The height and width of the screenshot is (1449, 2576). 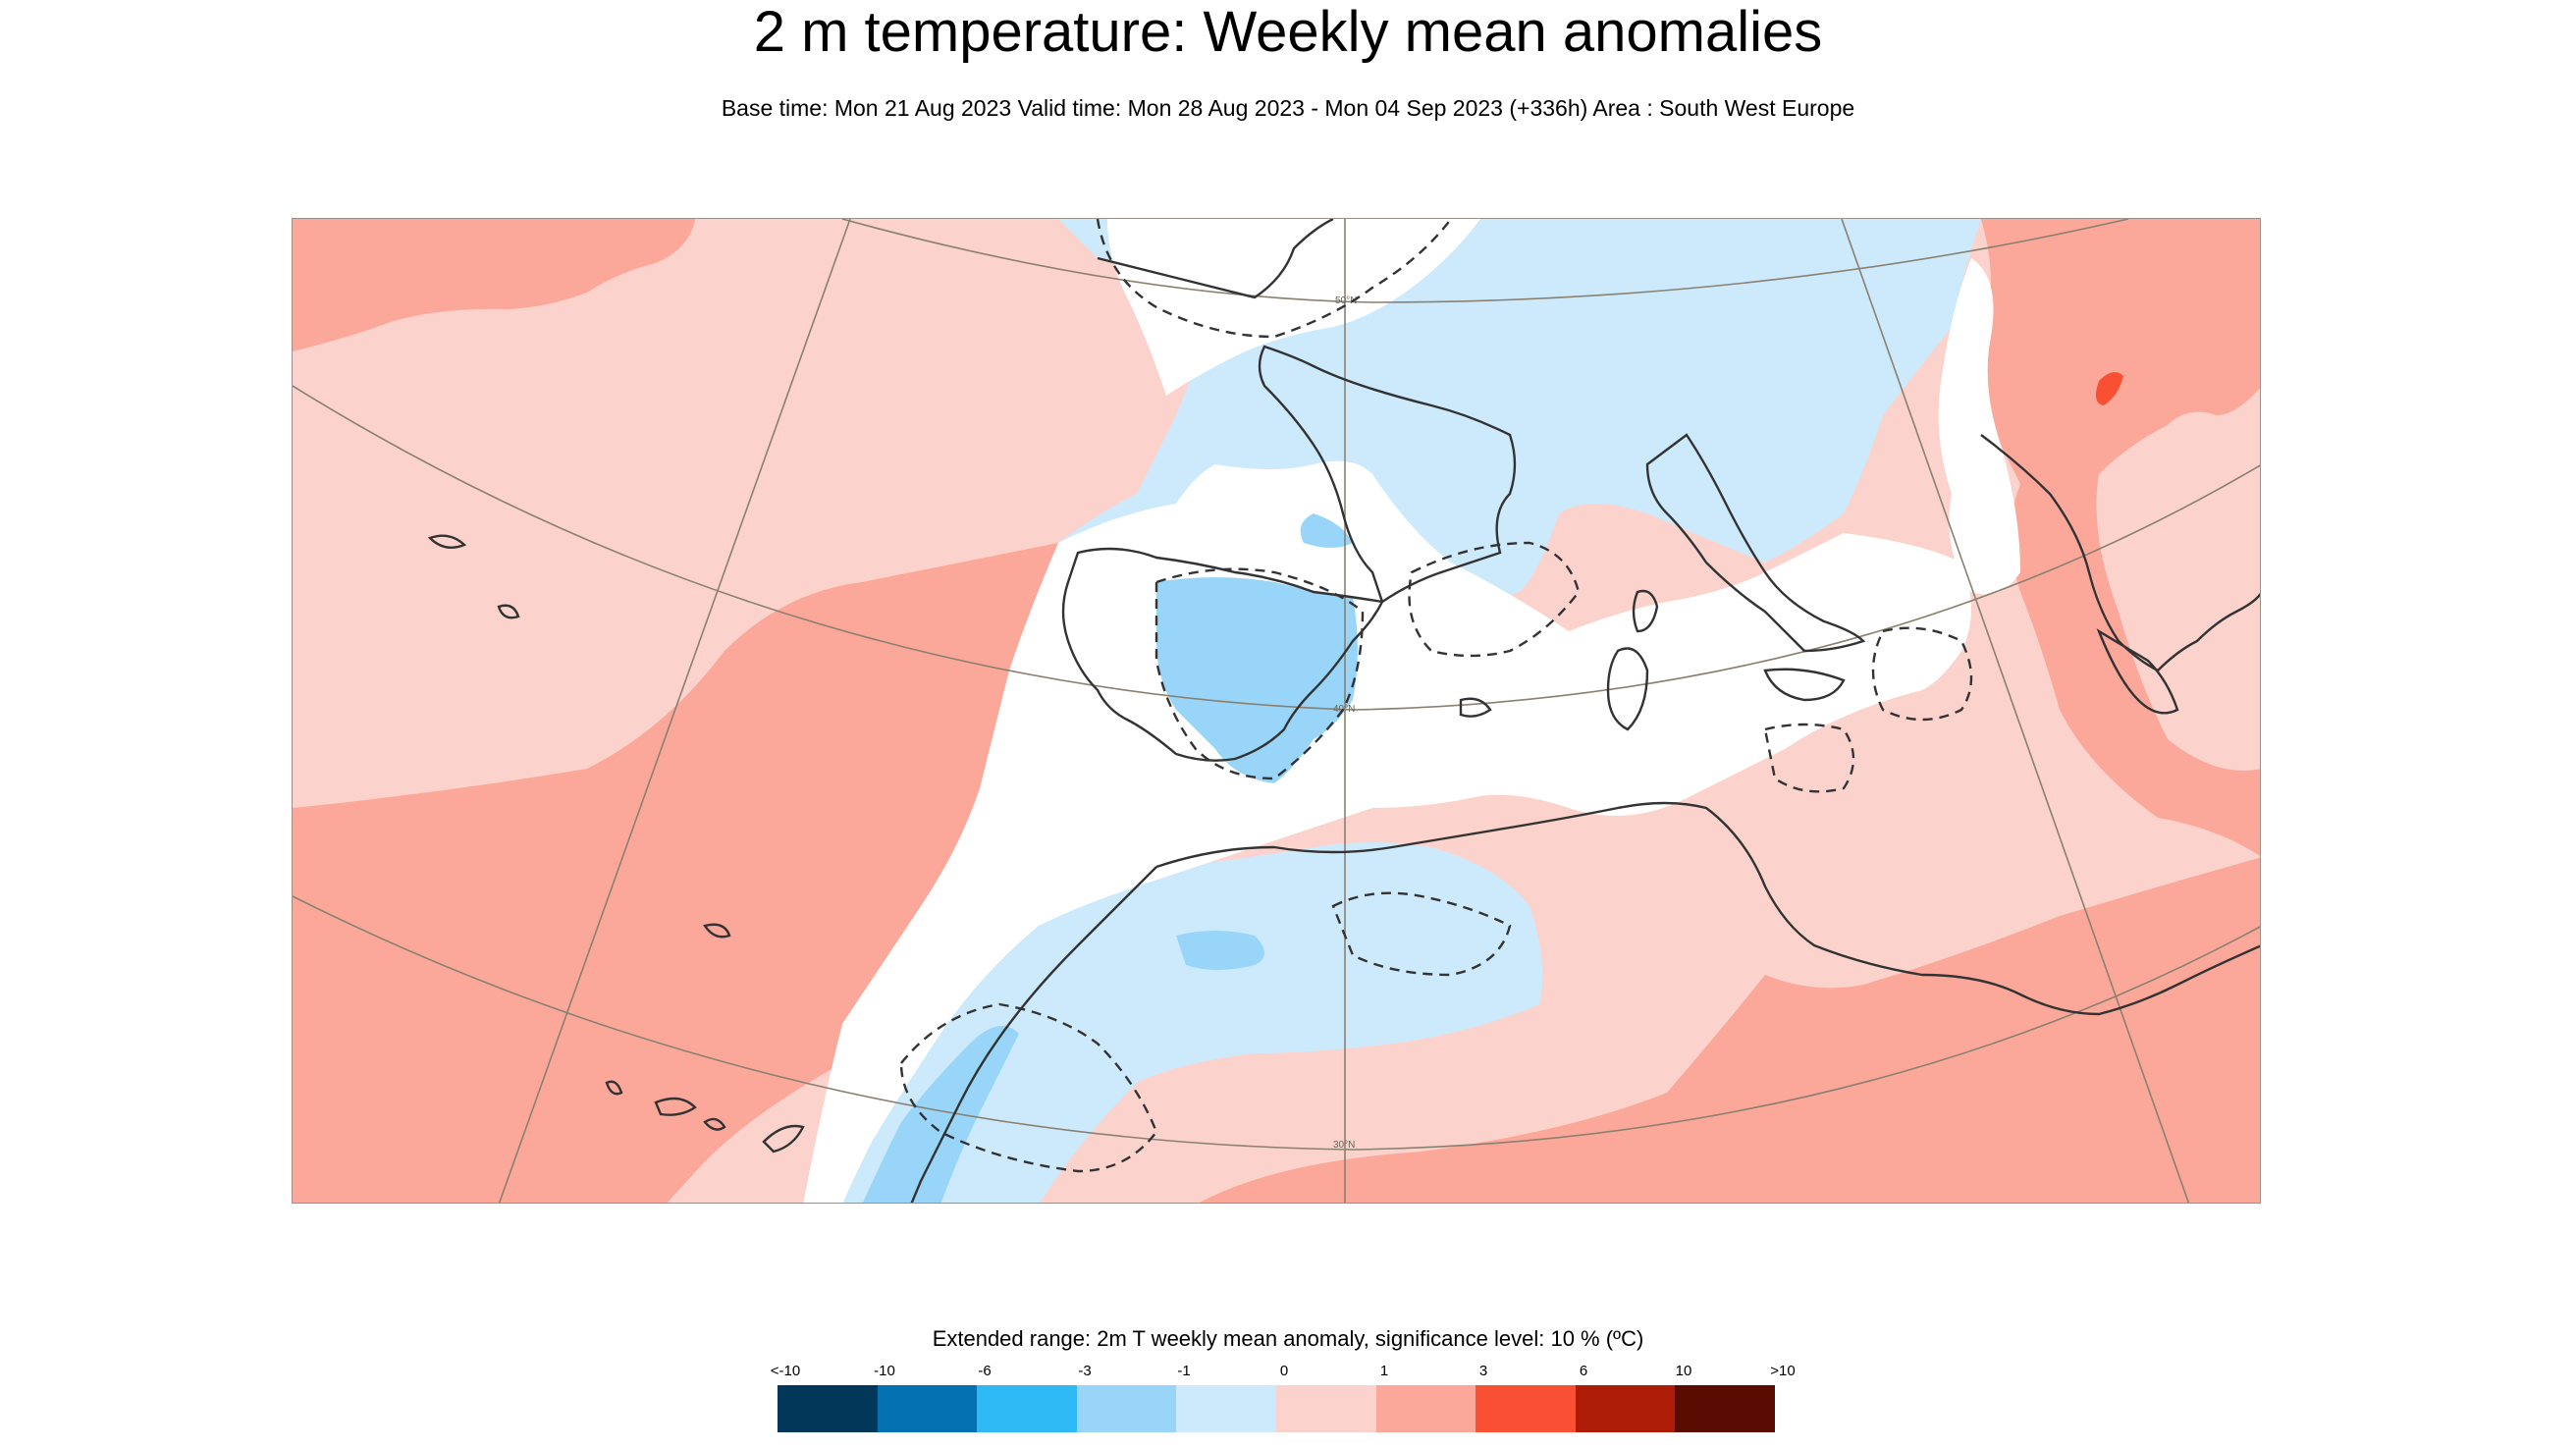 What do you see at coordinates (985, 1371) in the screenshot?
I see `legend-tick: -6` at bounding box center [985, 1371].